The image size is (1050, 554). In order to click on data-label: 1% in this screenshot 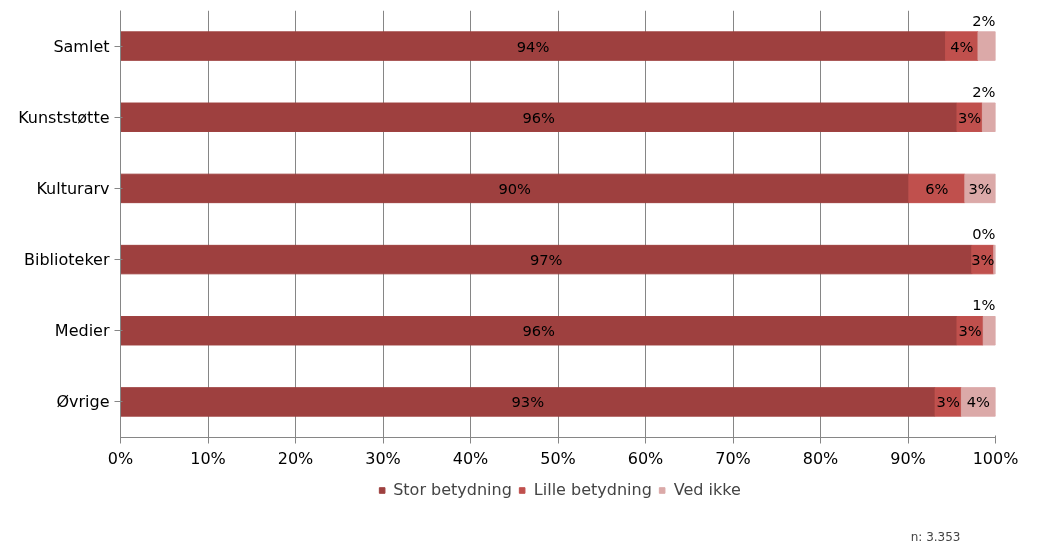, I will do `click(984, 305)`.